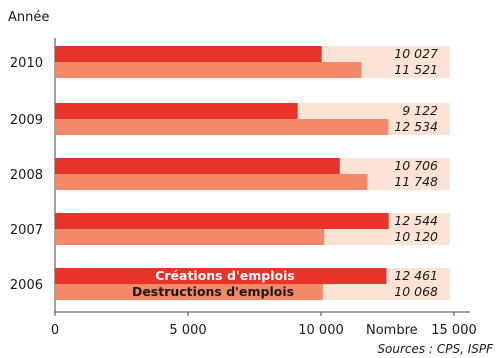  I want to click on destructions-bar-2009, so click(222, 127).